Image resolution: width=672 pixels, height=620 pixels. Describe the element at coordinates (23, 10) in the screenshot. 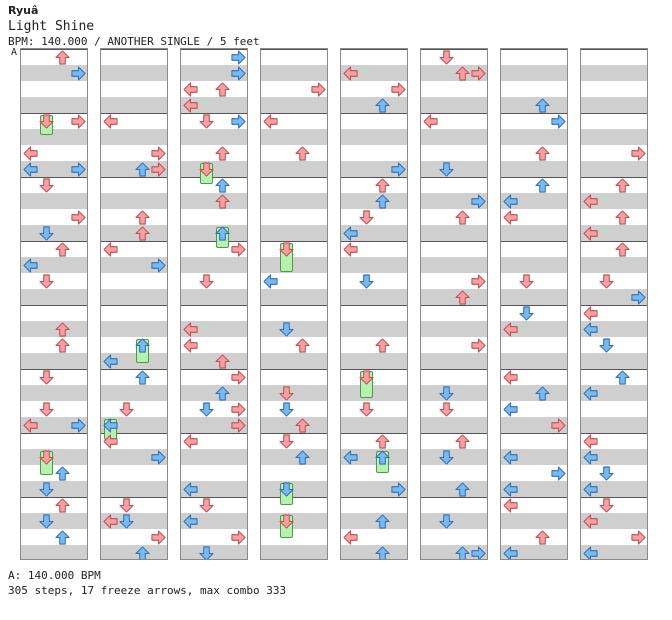

I see `artist-label: Ryuâ` at that location.